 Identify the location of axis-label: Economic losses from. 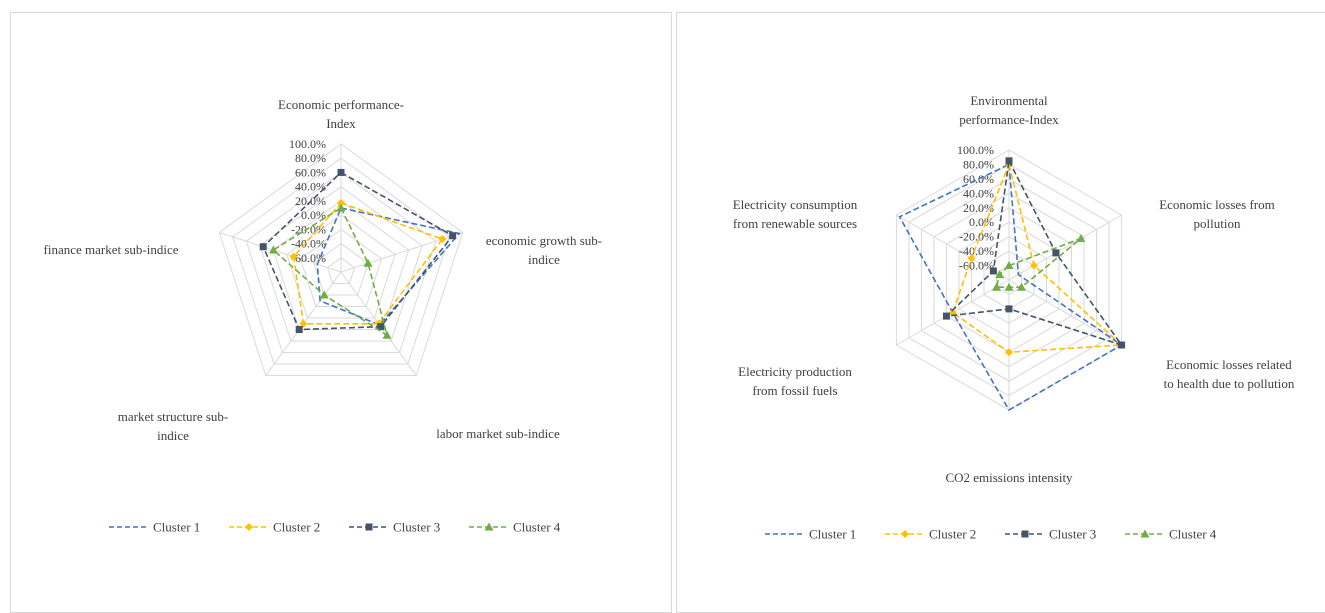
(1217, 204).